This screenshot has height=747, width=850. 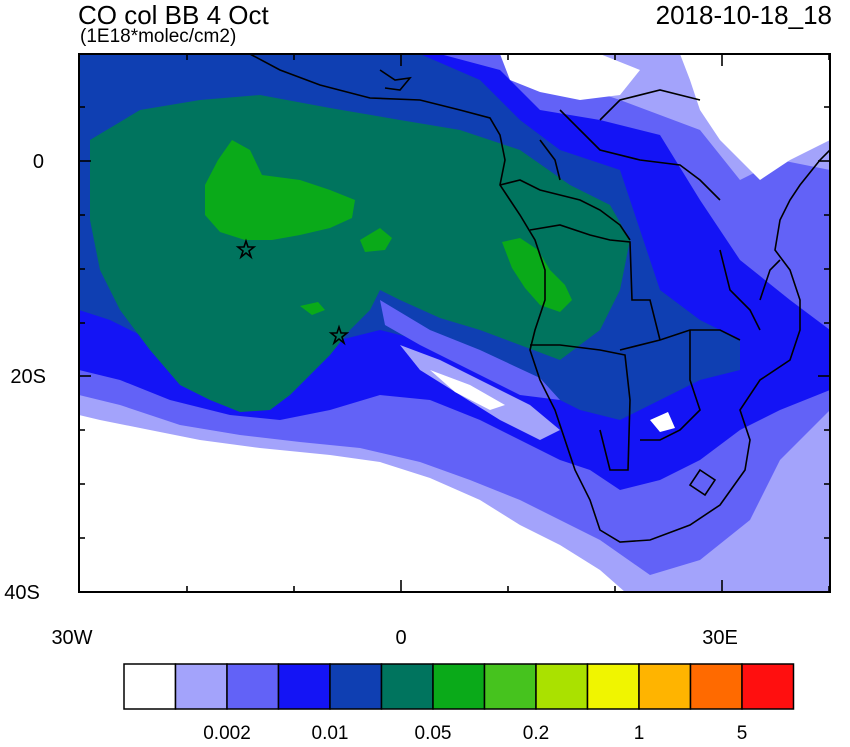 I want to click on site-markers, so click(x=292, y=292).